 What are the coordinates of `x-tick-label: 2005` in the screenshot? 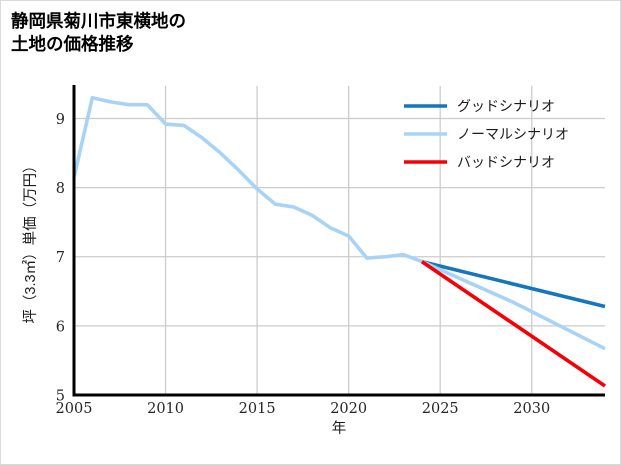 It's located at (74, 409).